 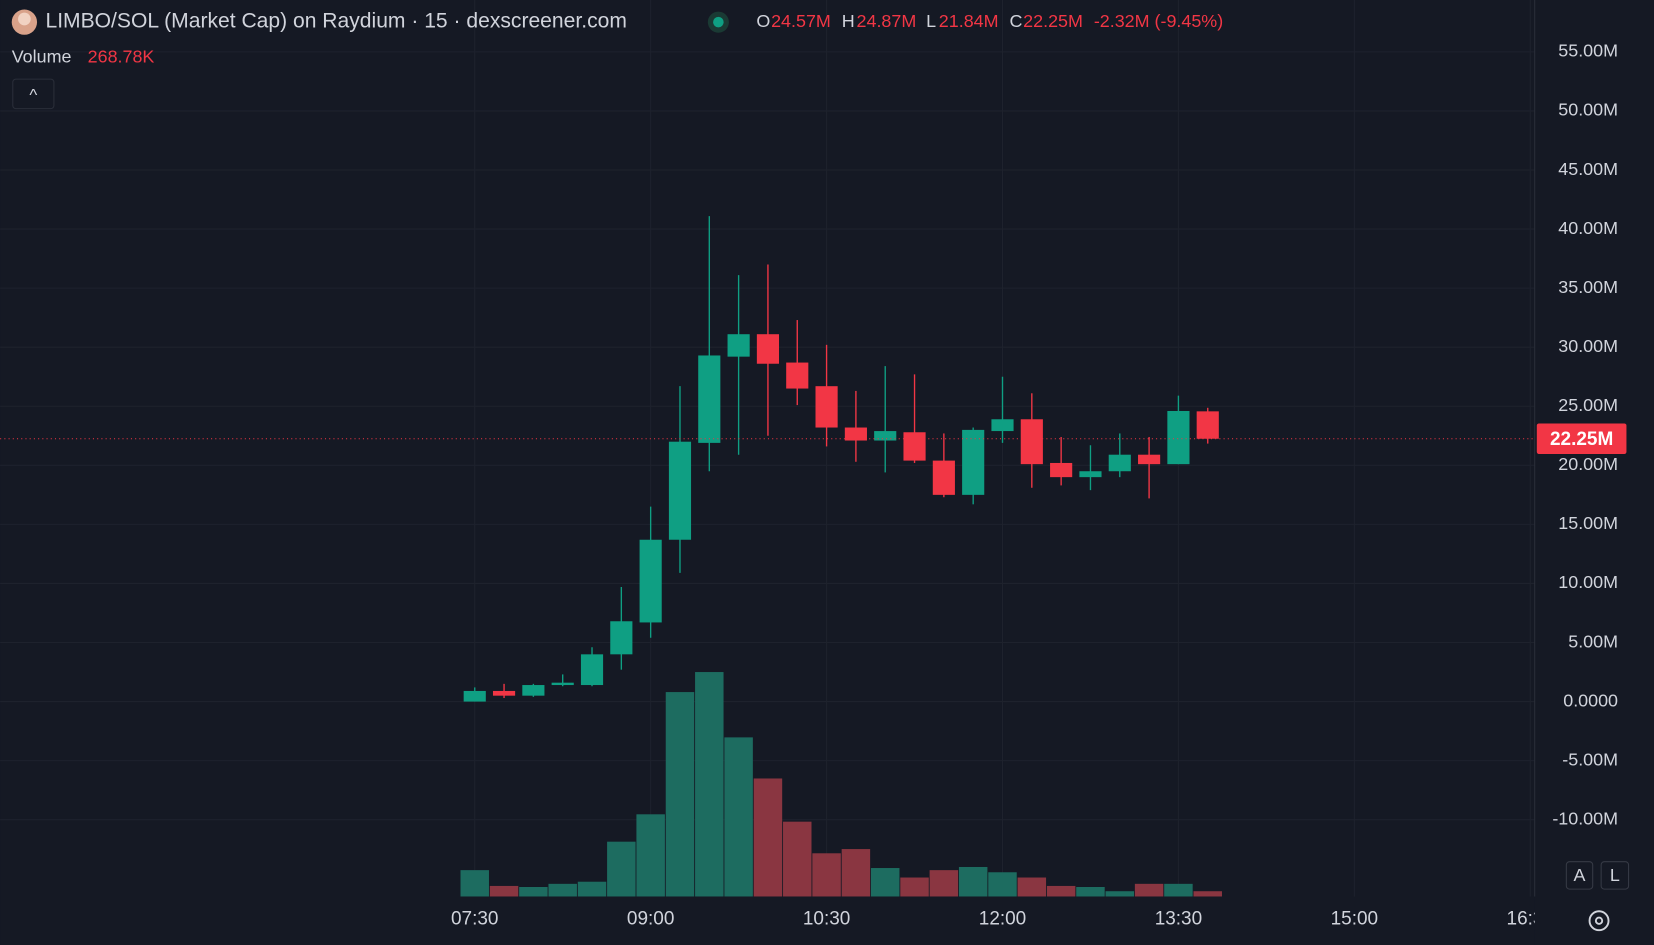 I want to click on log-button-label: L, so click(x=1615, y=875).